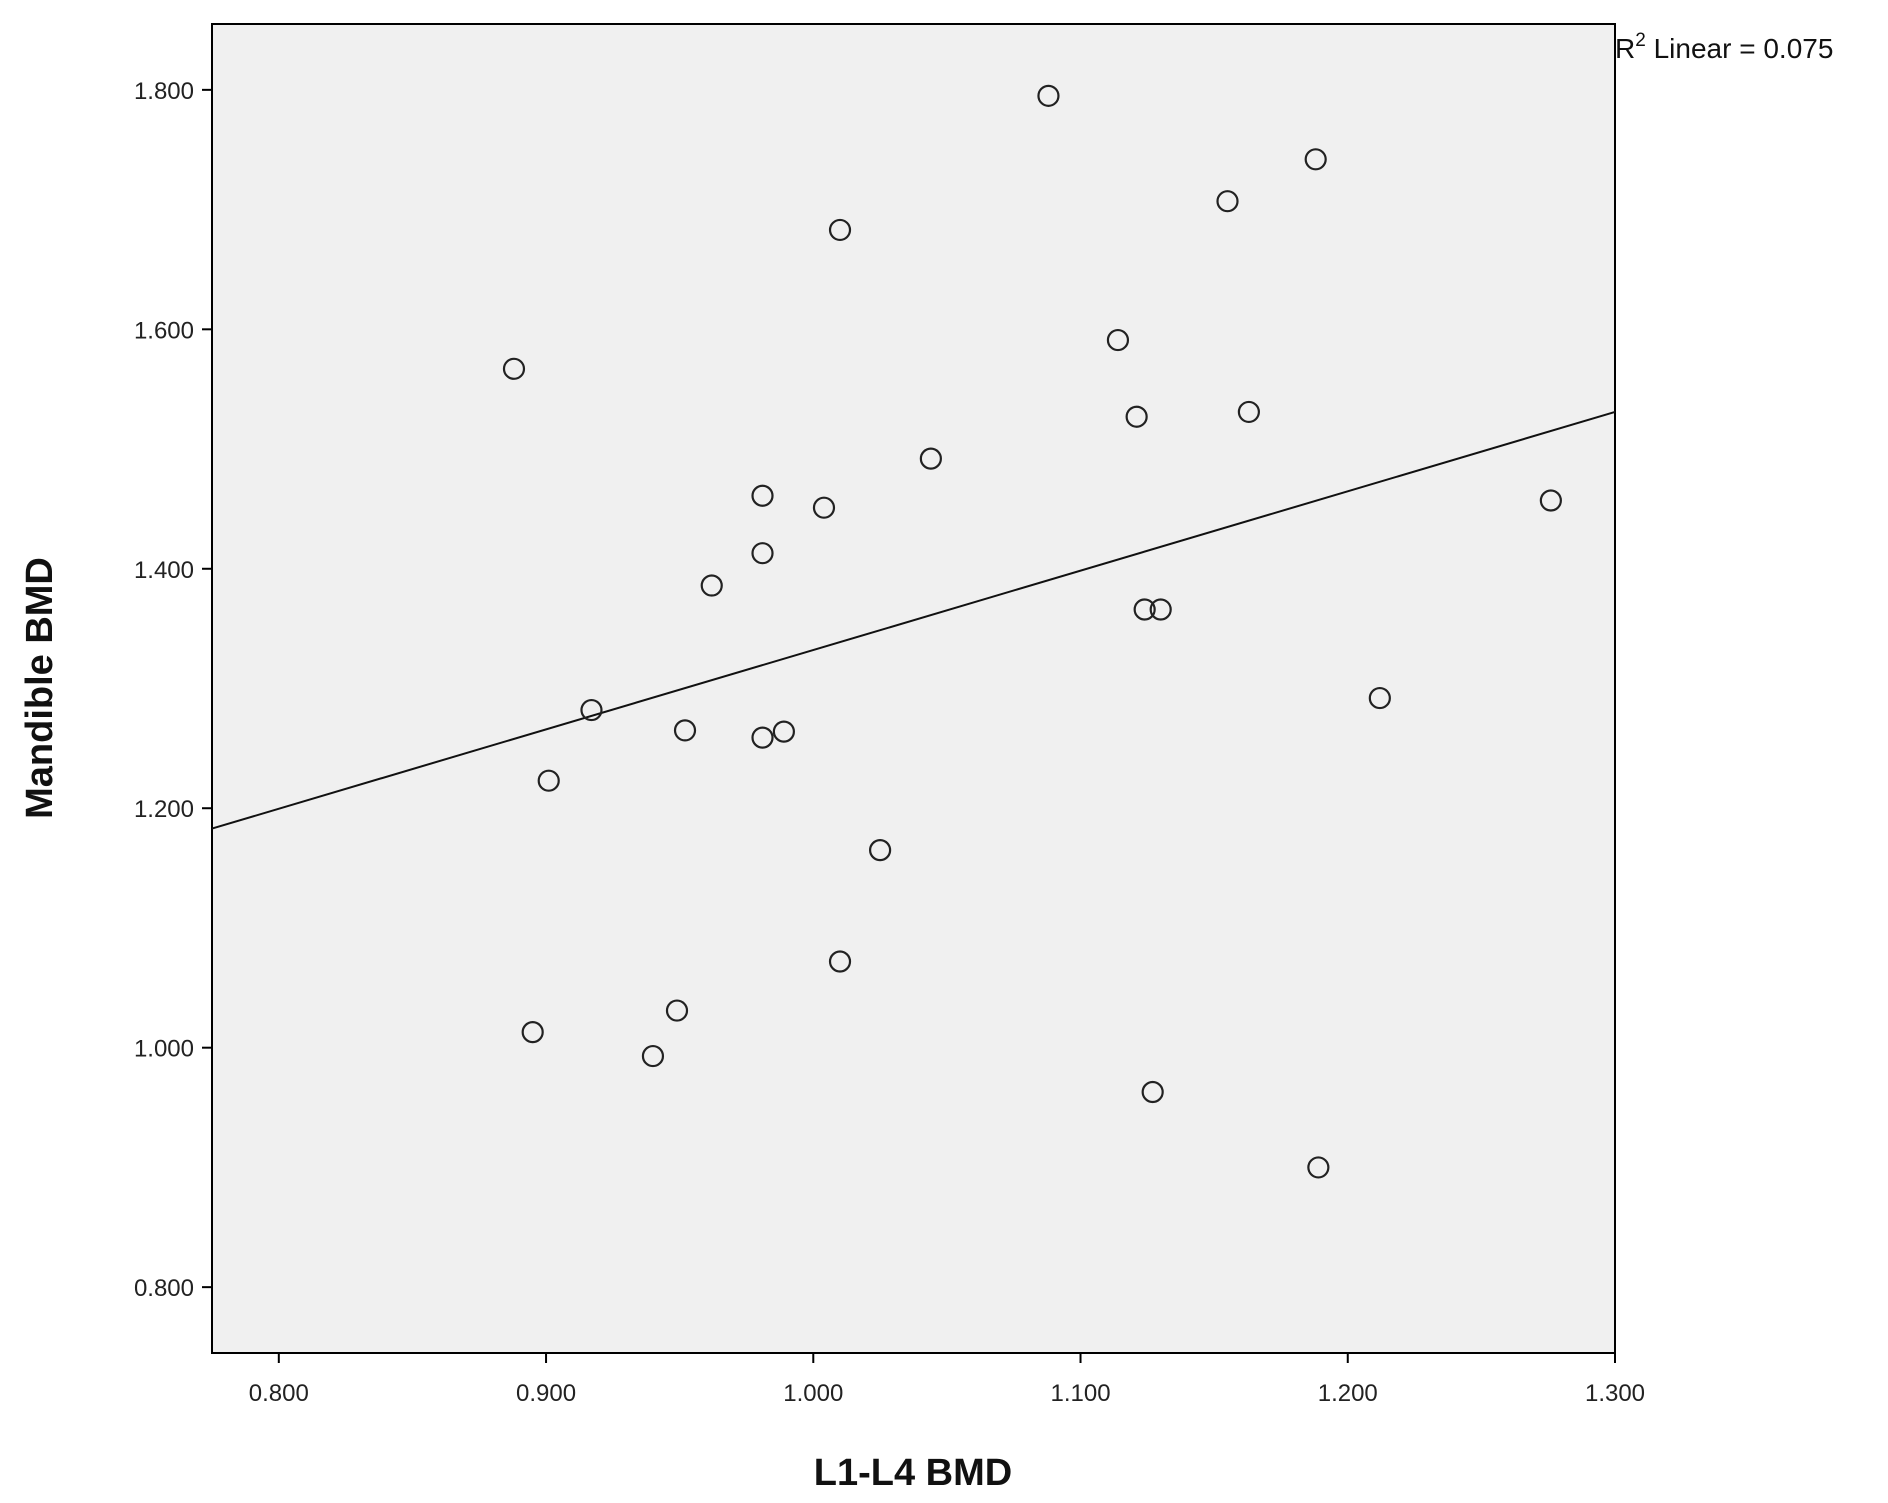 The height and width of the screenshot is (1503, 1888). What do you see at coordinates (164, 1049) in the screenshot?
I see `y-tick-label: 1.000` at bounding box center [164, 1049].